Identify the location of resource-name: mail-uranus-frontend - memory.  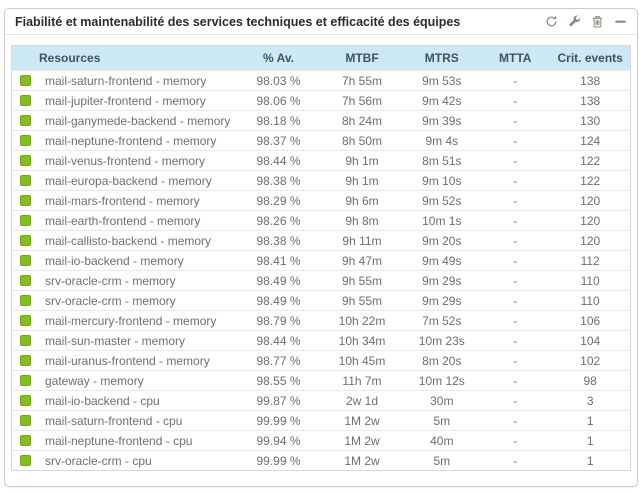
(127, 360).